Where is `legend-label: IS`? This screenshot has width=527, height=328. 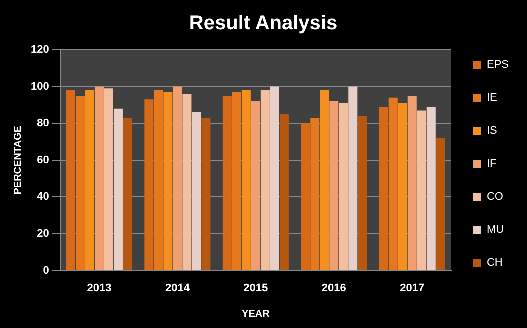
legend-label: IS is located at coordinates (492, 131).